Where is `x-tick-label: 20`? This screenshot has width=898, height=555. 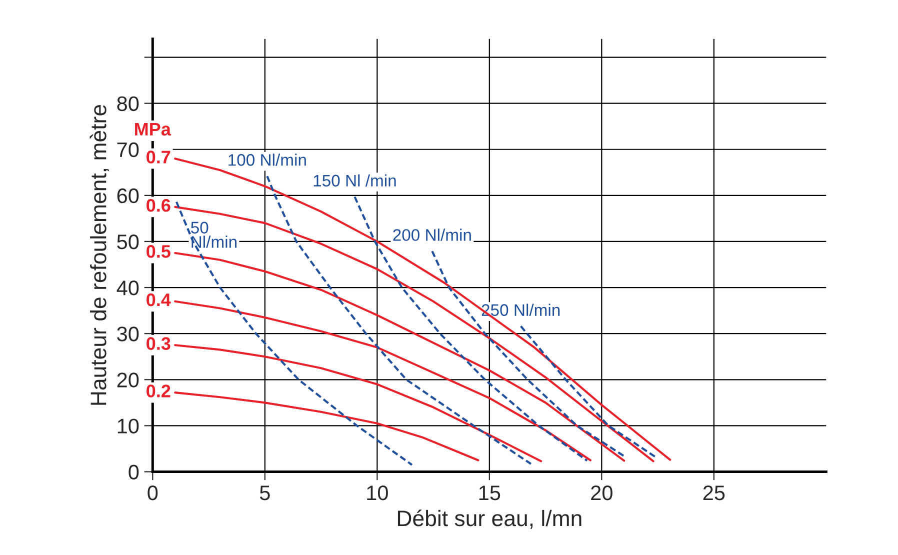
x-tick-label: 20 is located at coordinates (601, 492).